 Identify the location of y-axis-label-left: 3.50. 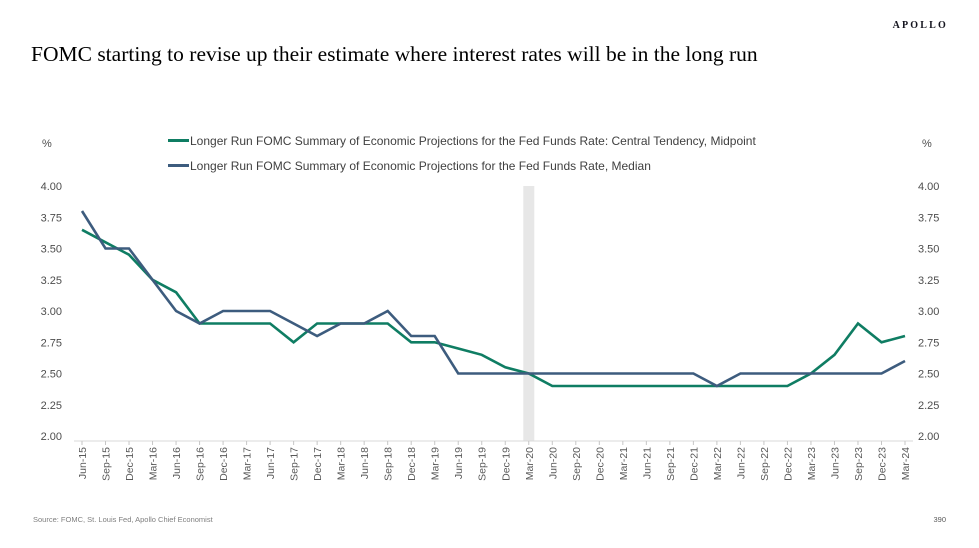
(51, 250).